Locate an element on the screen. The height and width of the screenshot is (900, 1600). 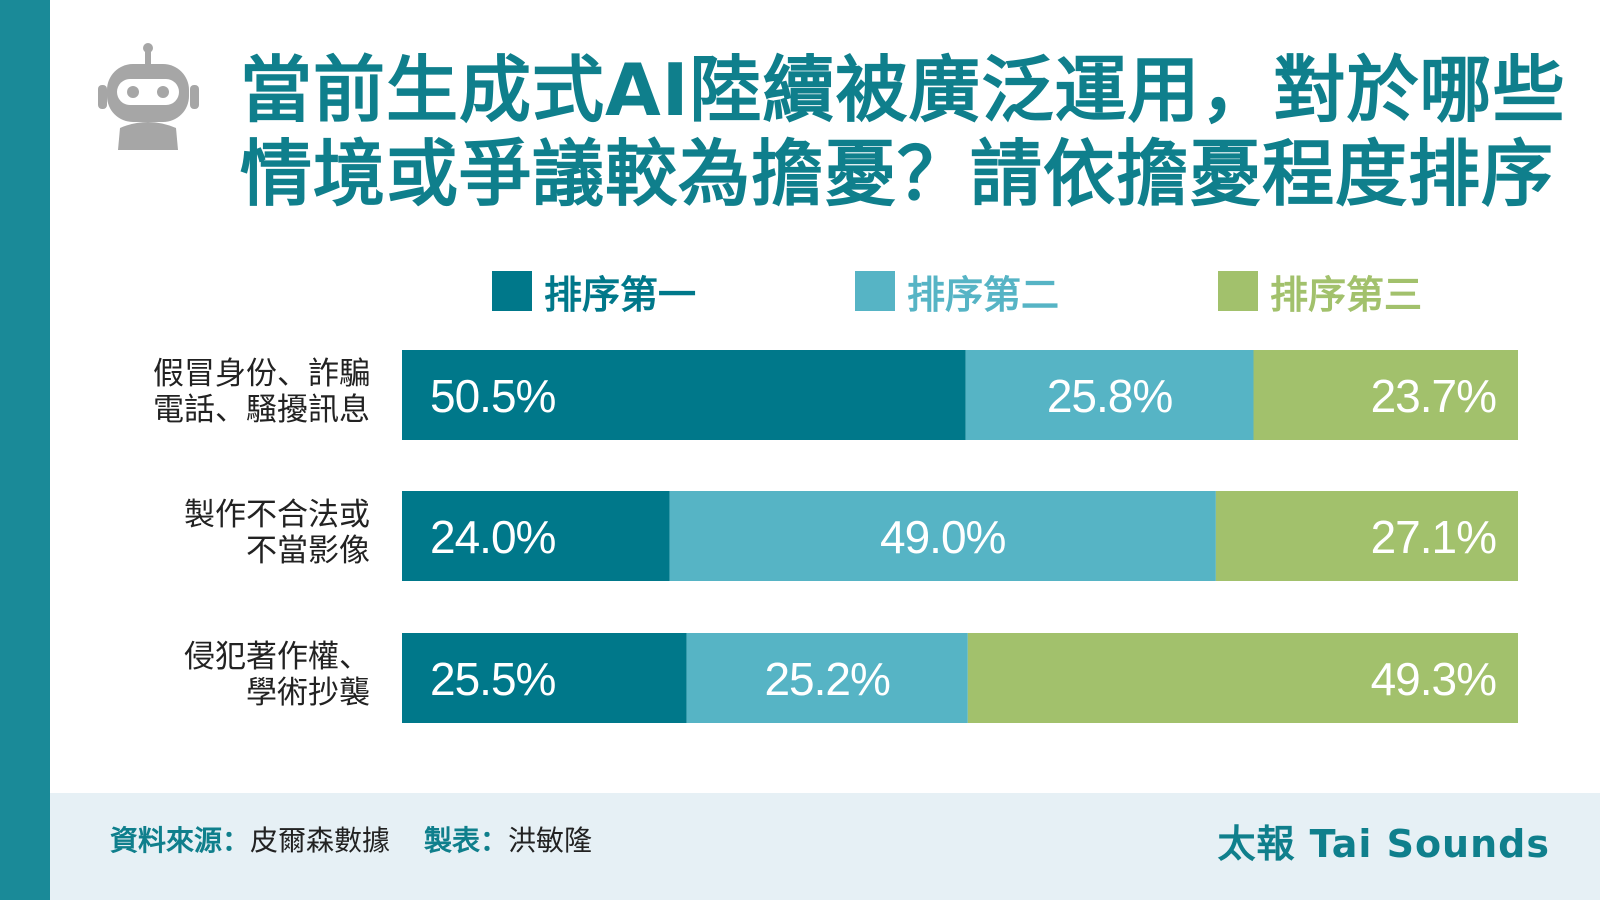
bar-segment-r3-s3 is located at coordinates (1242, 678).